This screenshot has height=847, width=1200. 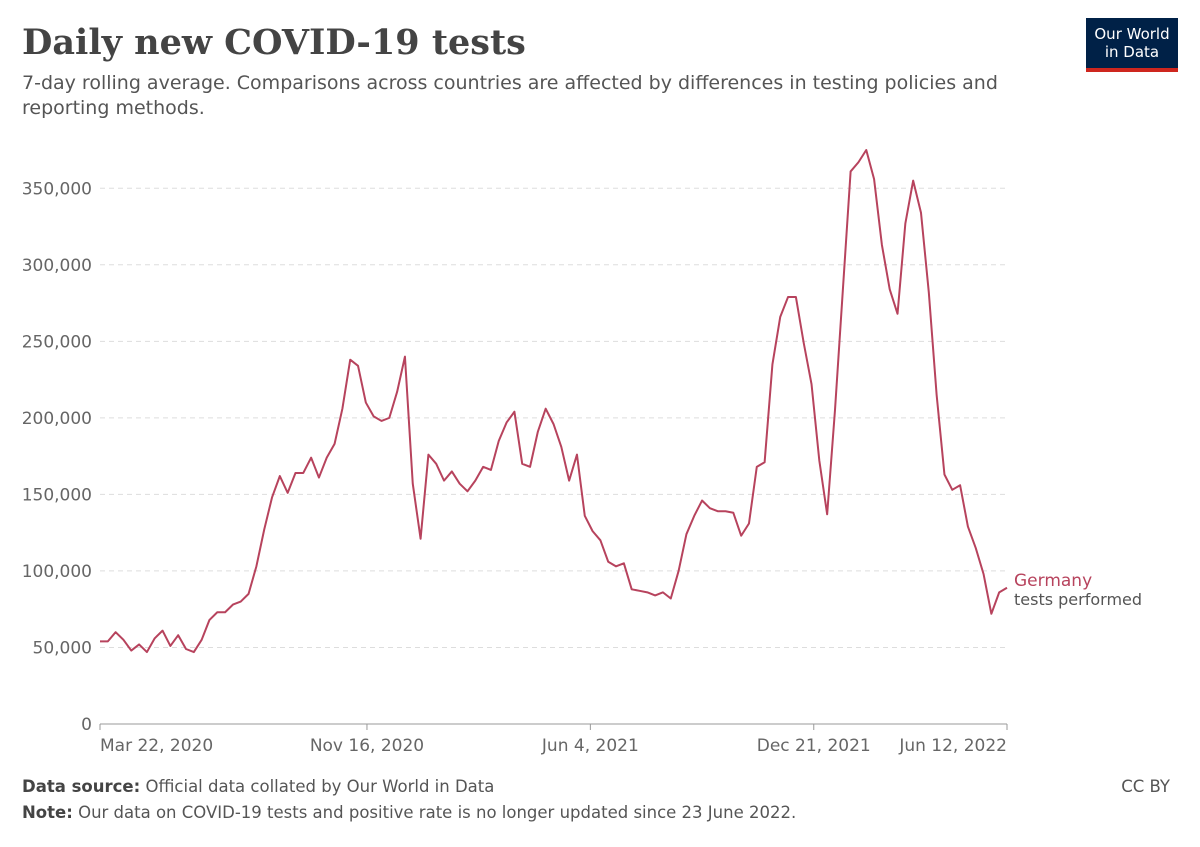 What do you see at coordinates (81, 786) in the screenshot?
I see `source-label: Data source:` at bounding box center [81, 786].